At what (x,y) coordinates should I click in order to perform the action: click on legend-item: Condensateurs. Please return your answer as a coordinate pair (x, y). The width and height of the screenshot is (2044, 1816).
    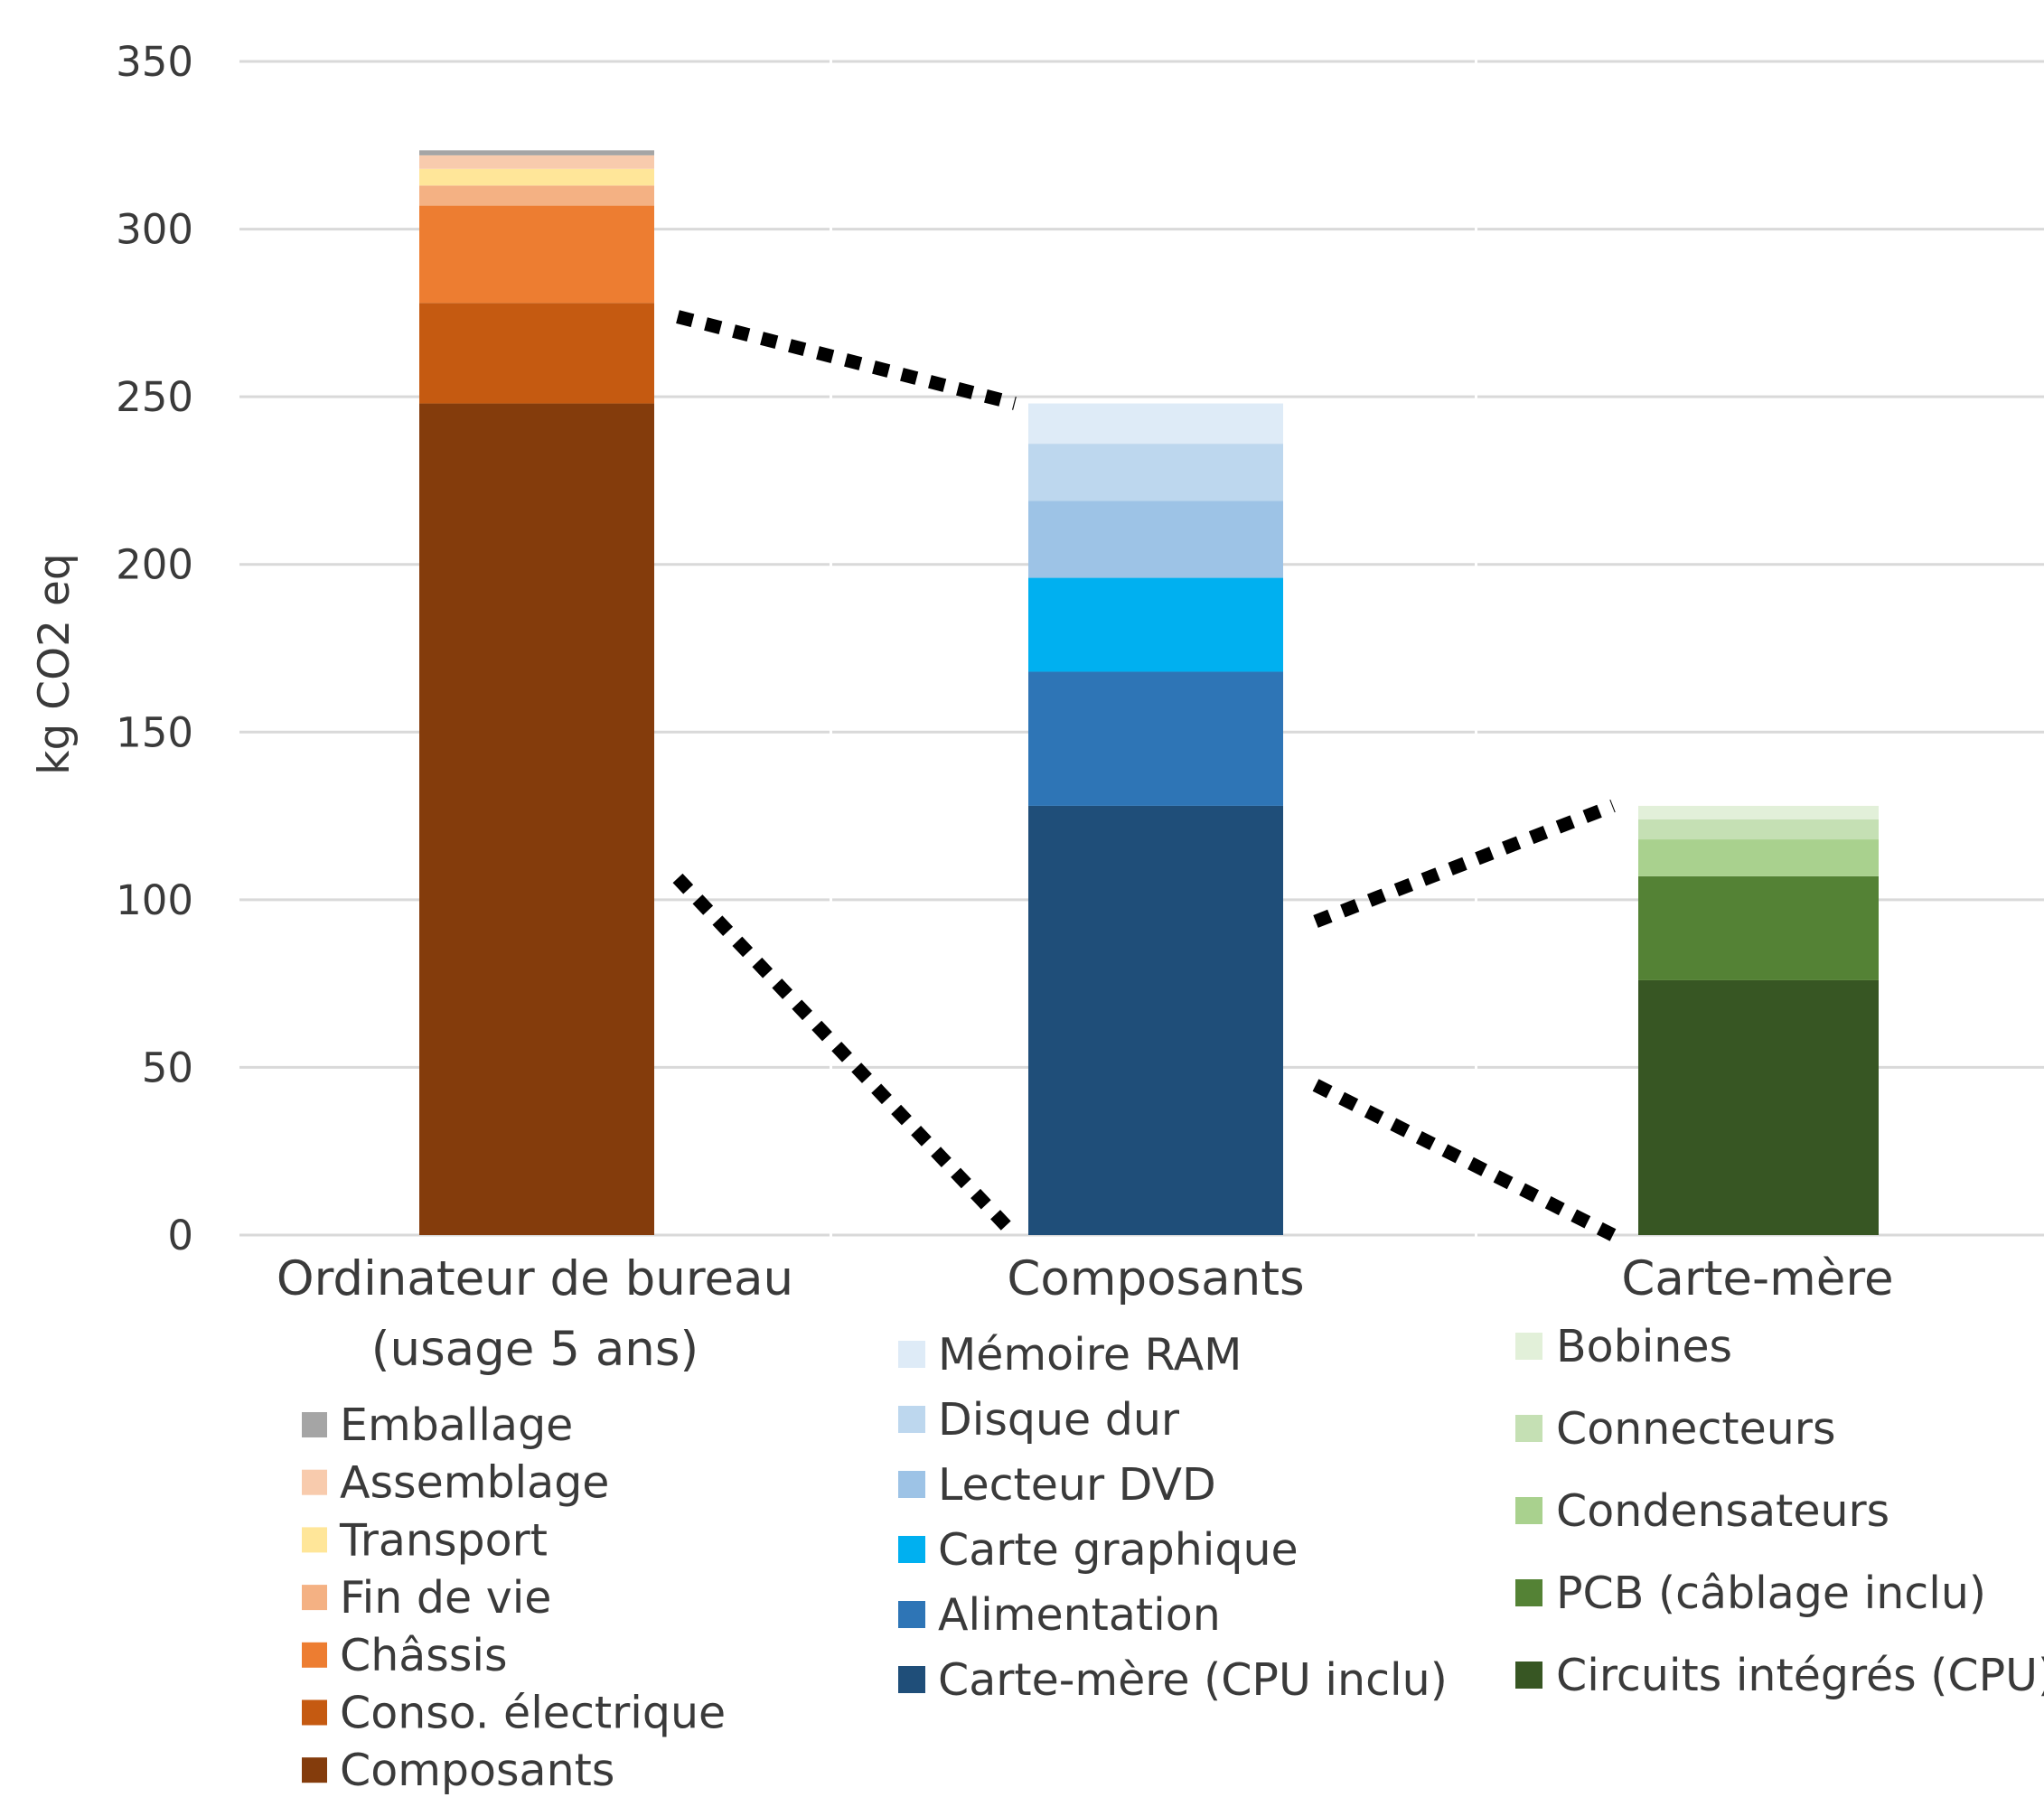
    Looking at the image, I should click on (1702, 1511).